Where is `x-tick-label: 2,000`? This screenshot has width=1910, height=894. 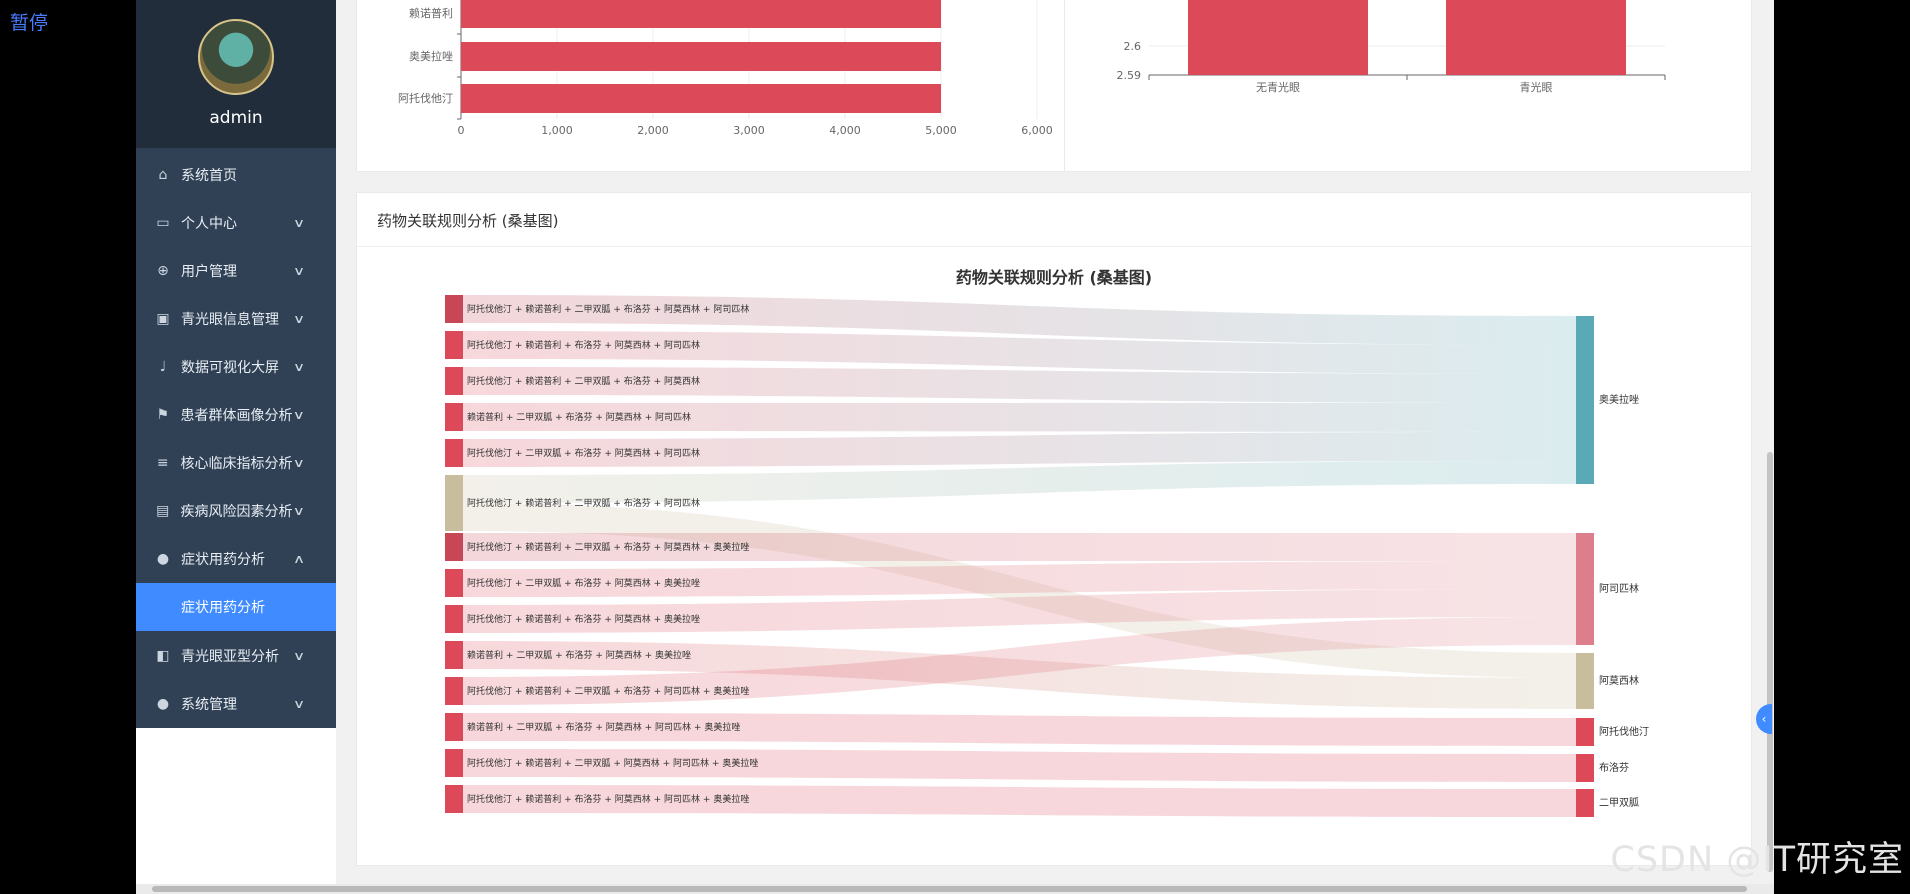 x-tick-label: 2,000 is located at coordinates (653, 130).